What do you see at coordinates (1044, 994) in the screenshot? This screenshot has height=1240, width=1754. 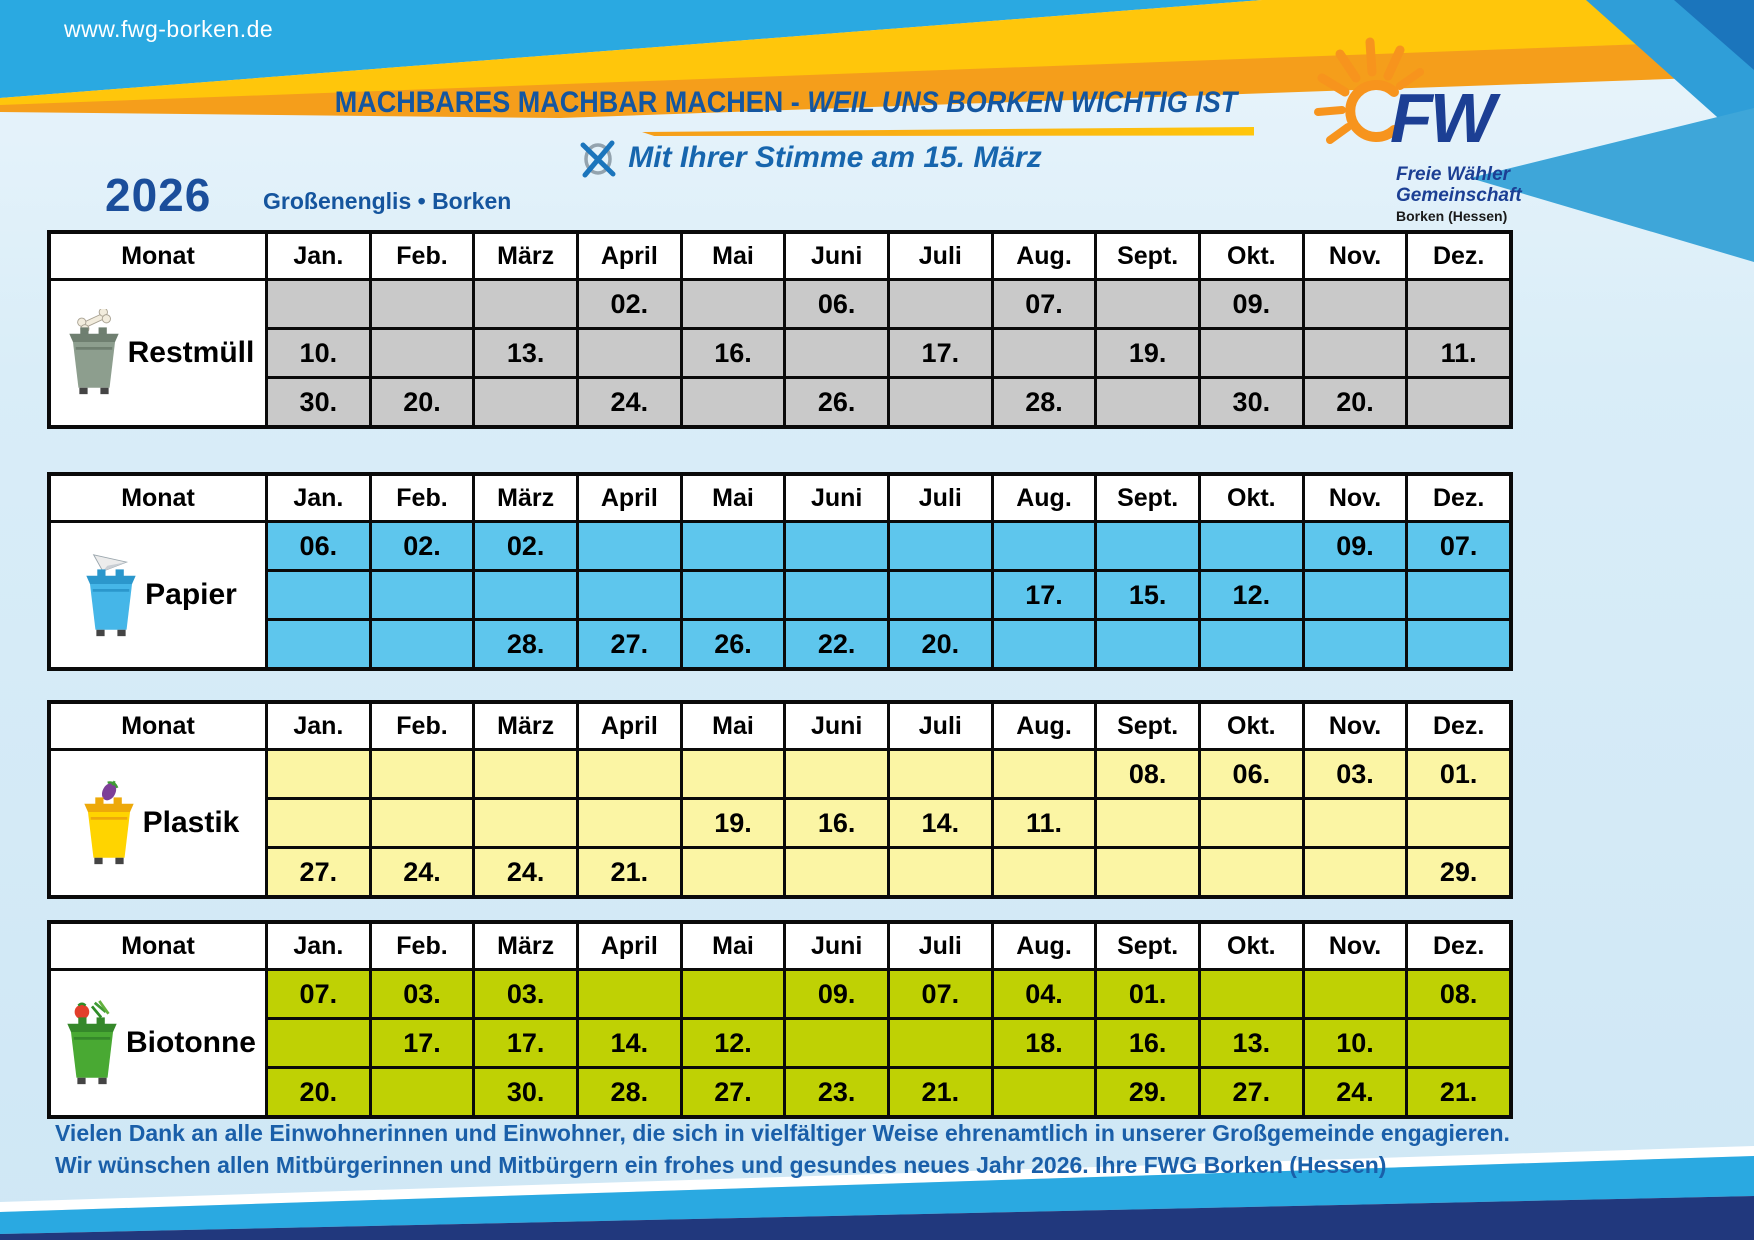 I see `date-cell: 04.` at bounding box center [1044, 994].